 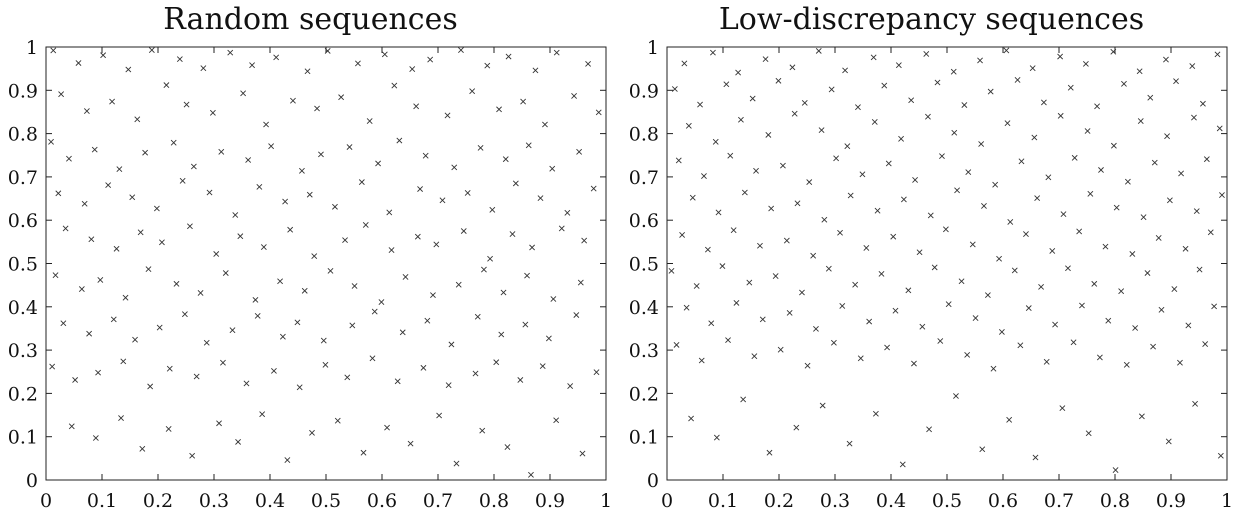 What do you see at coordinates (644, 308) in the screenshot?
I see `y-tick-label: 0.4` at bounding box center [644, 308].